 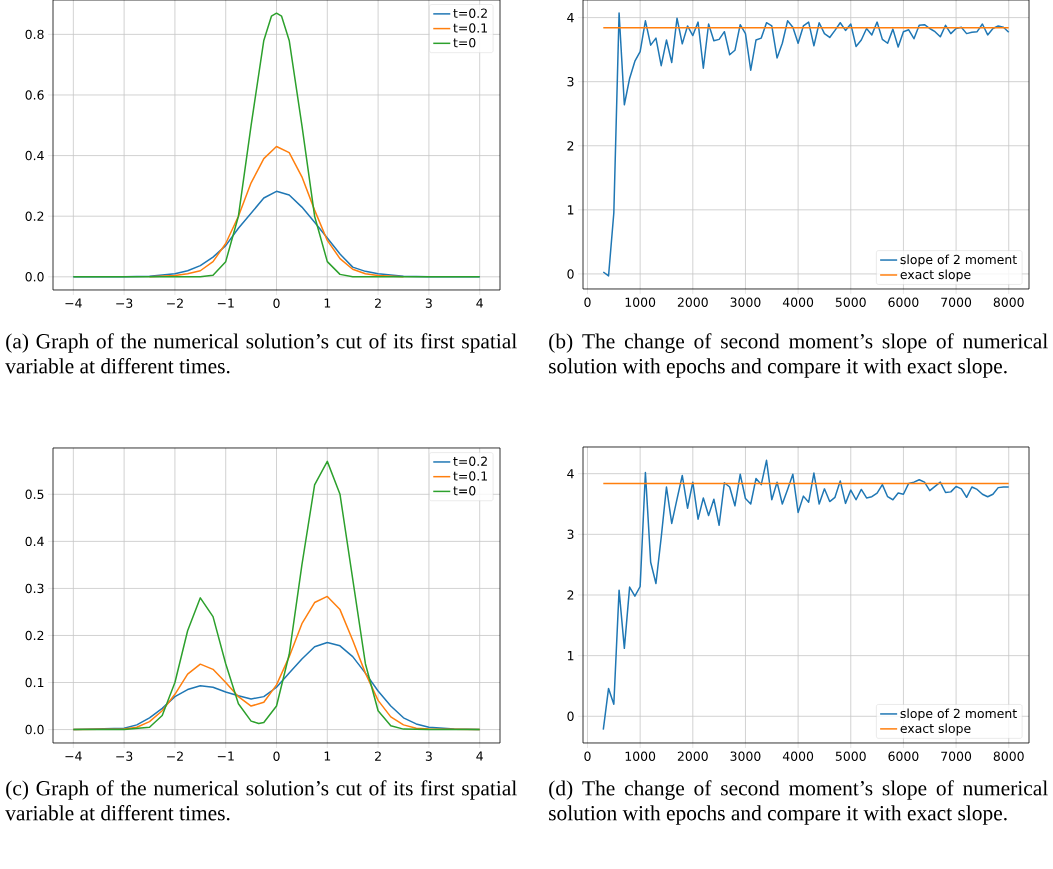 I want to click on y-tick-label: 0.6, so click(x=34, y=95).